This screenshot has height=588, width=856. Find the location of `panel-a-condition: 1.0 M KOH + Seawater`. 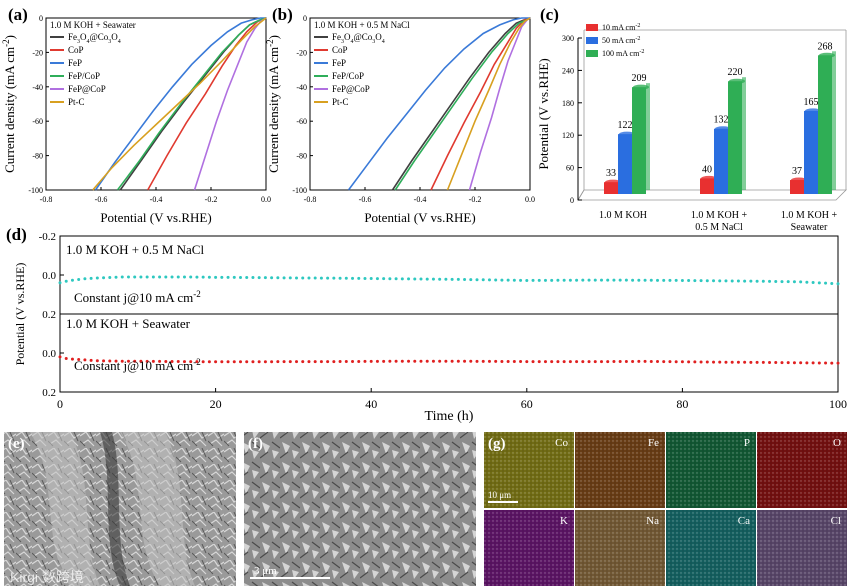

panel-a-condition: 1.0 M KOH + Seawater is located at coordinates (93, 25).